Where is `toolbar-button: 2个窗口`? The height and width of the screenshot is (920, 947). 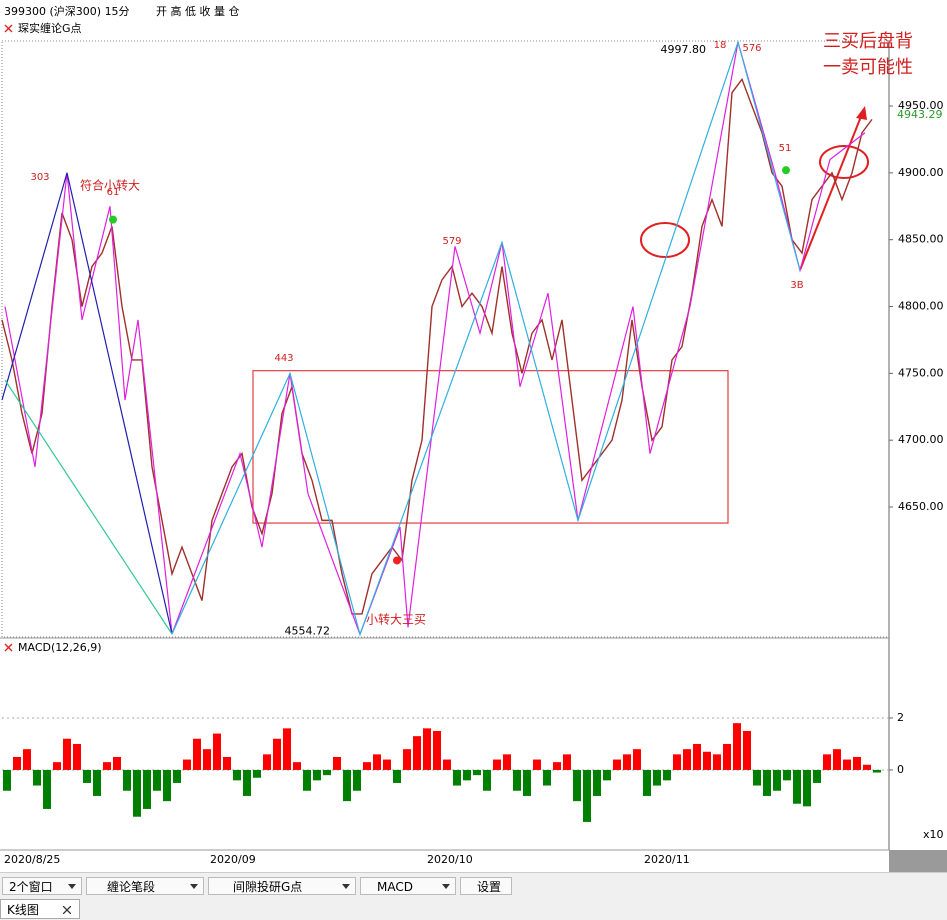 toolbar-button: 2个窗口 is located at coordinates (42, 886).